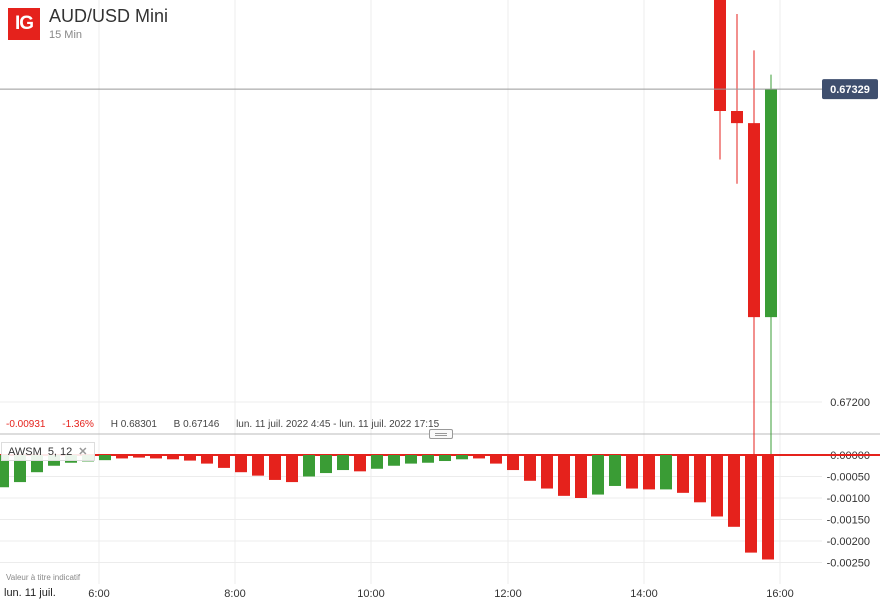 This screenshot has width=880, height=607. What do you see at coordinates (441, 434) in the screenshot?
I see `pane-resize-handle` at bounding box center [441, 434].